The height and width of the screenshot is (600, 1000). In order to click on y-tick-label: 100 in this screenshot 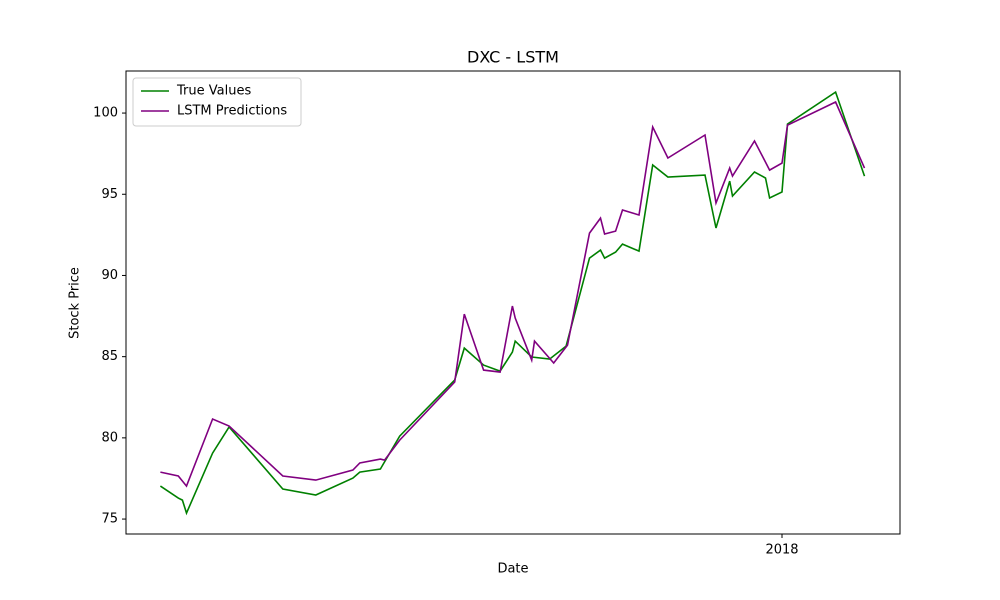, I will do `click(105, 113)`.